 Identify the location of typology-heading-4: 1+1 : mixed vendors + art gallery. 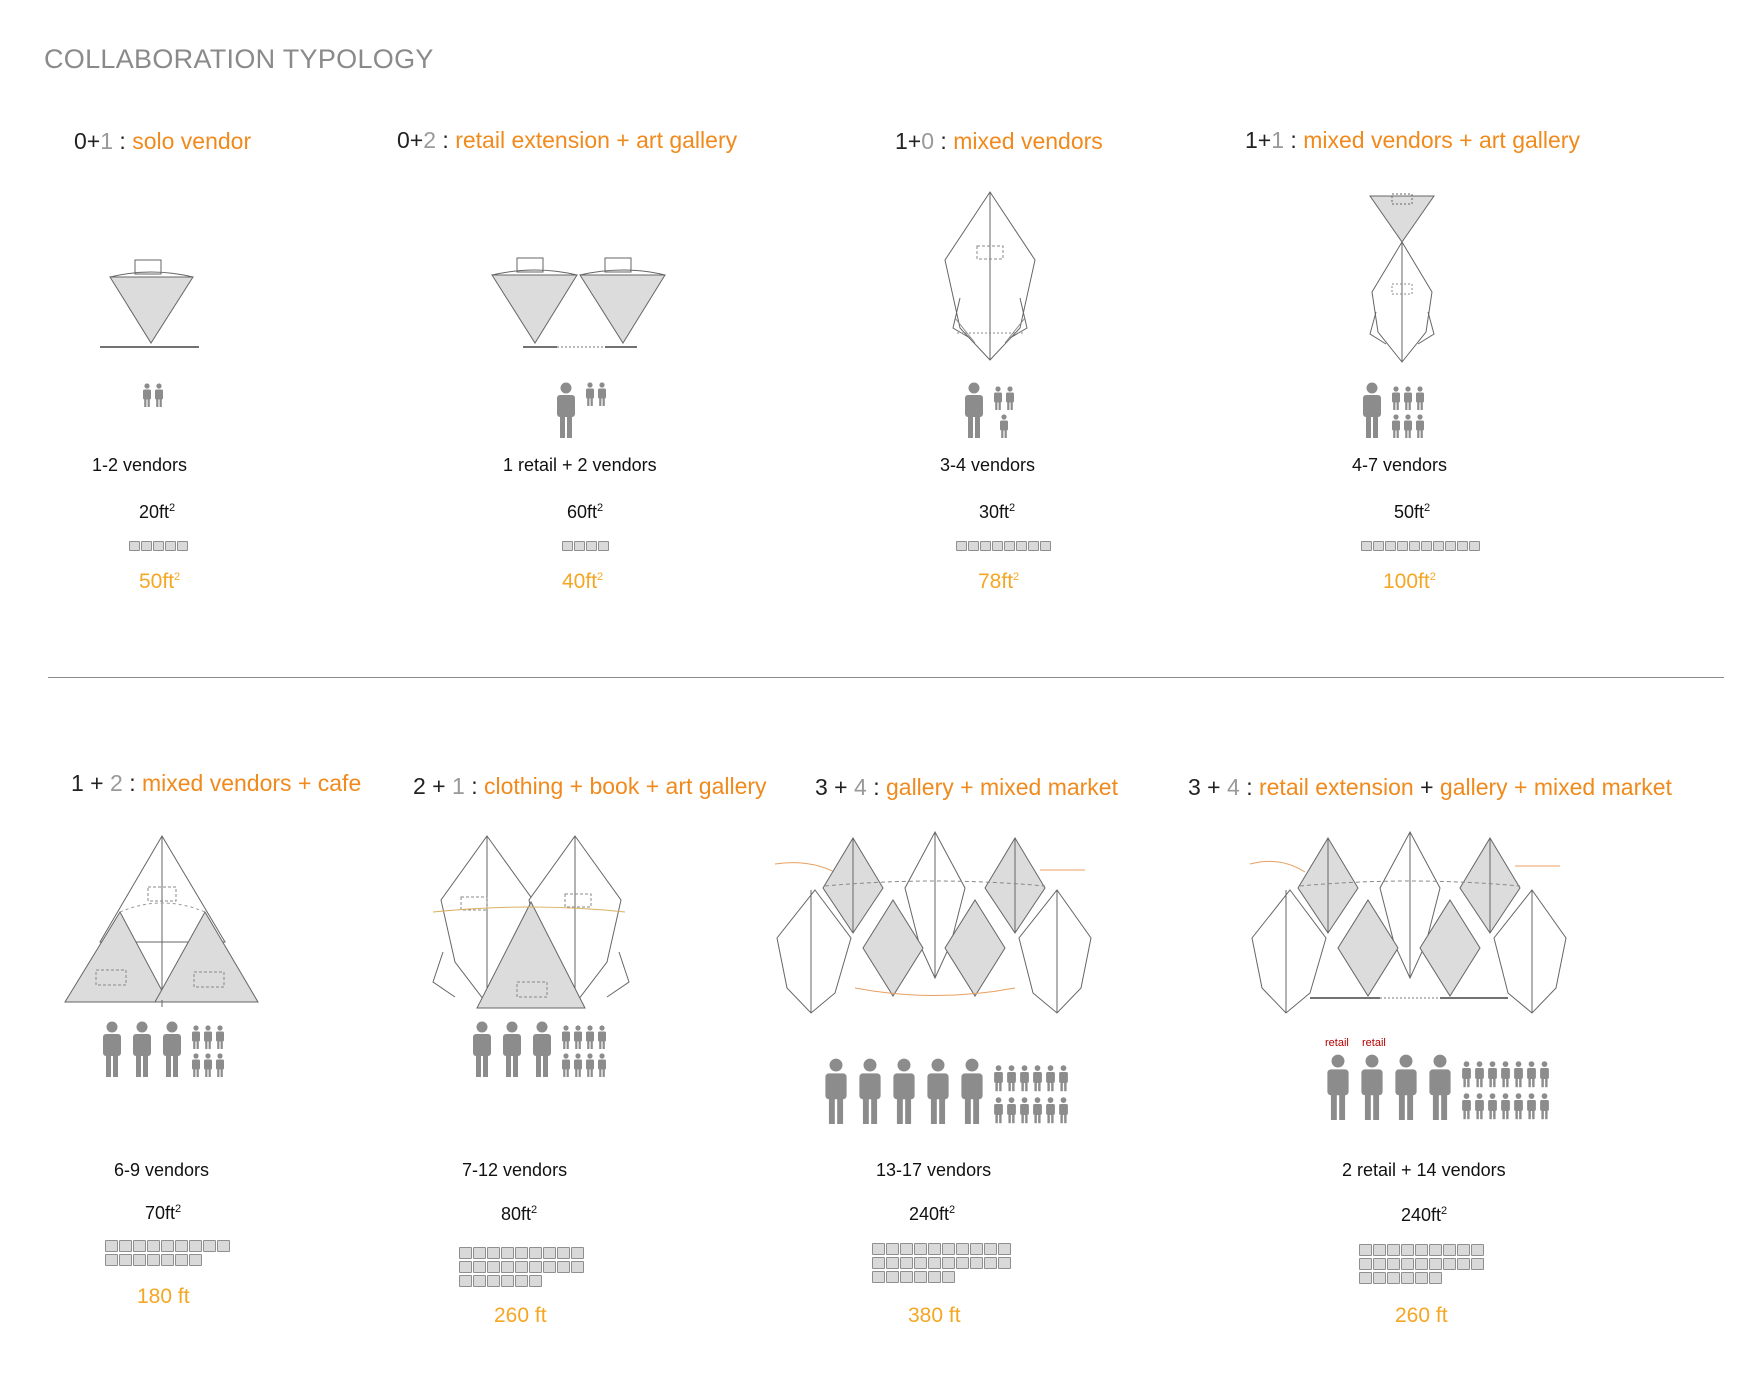
(1412, 140).